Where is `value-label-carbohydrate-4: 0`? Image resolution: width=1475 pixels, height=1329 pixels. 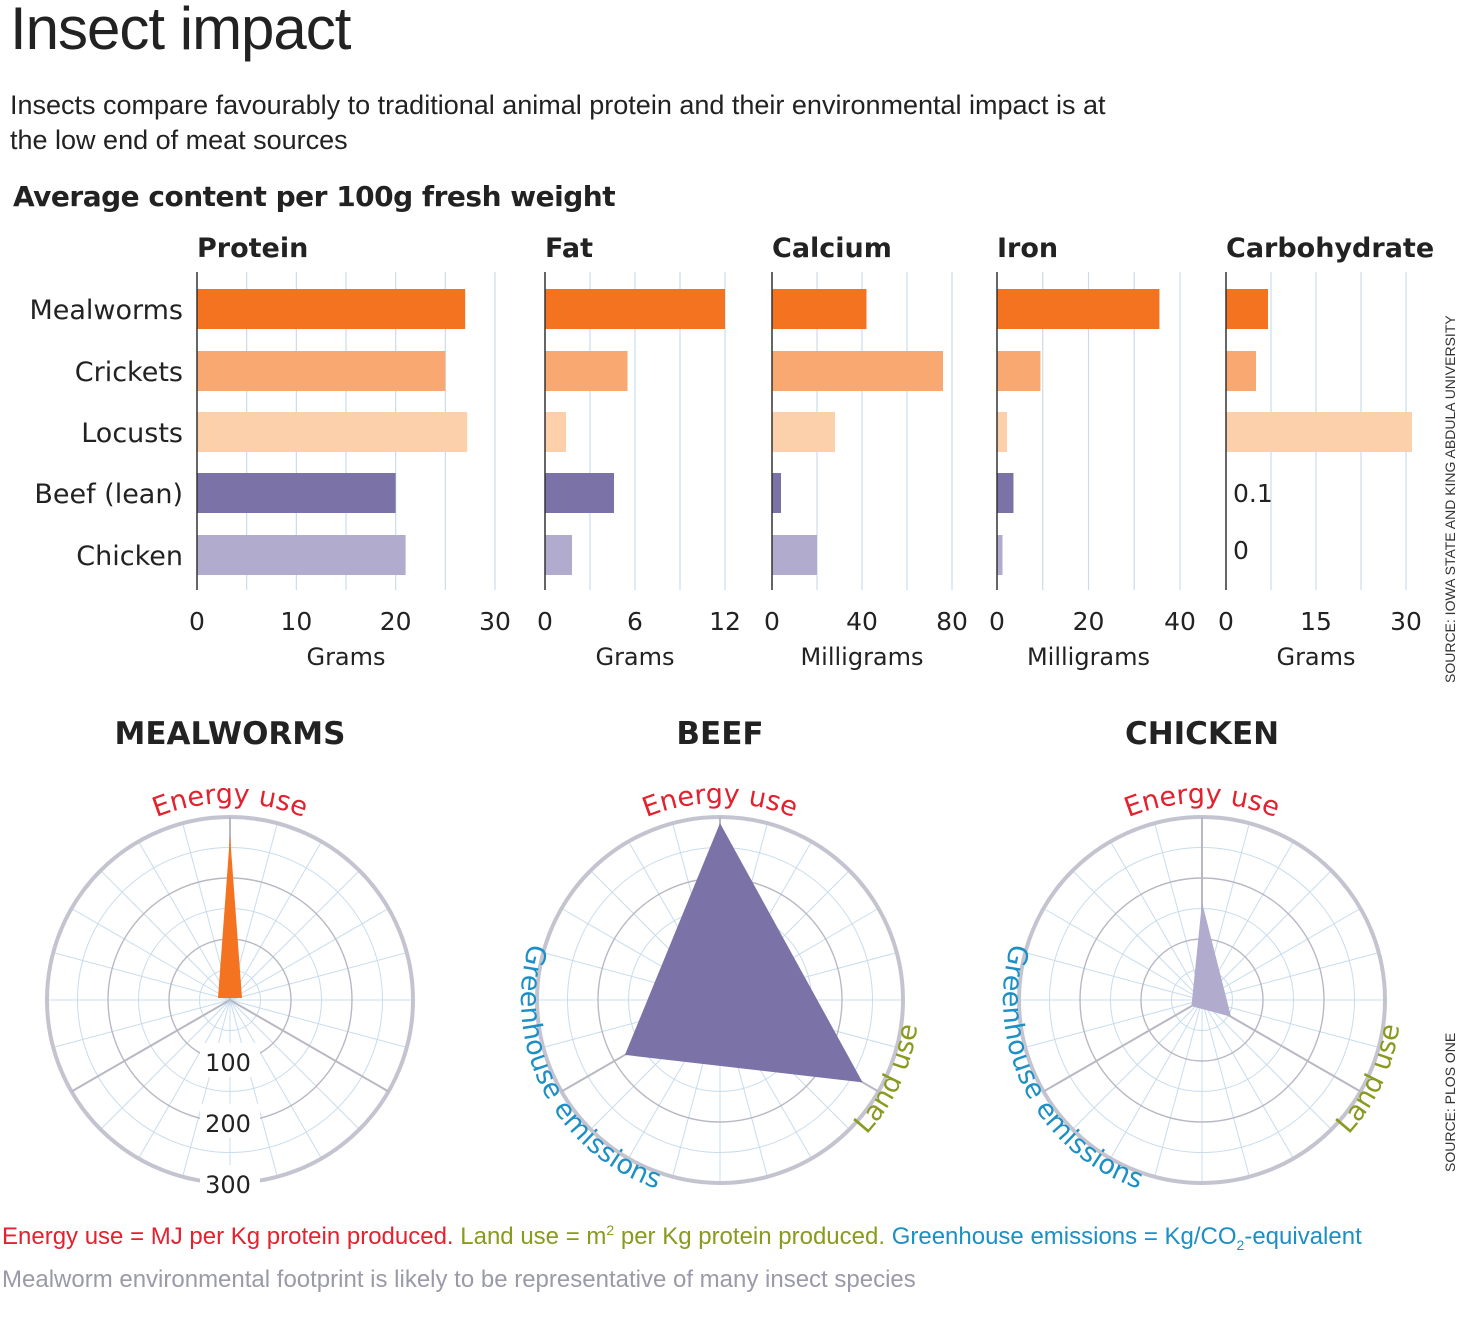
value-label-carbohydrate-4: 0 is located at coordinates (1241, 550).